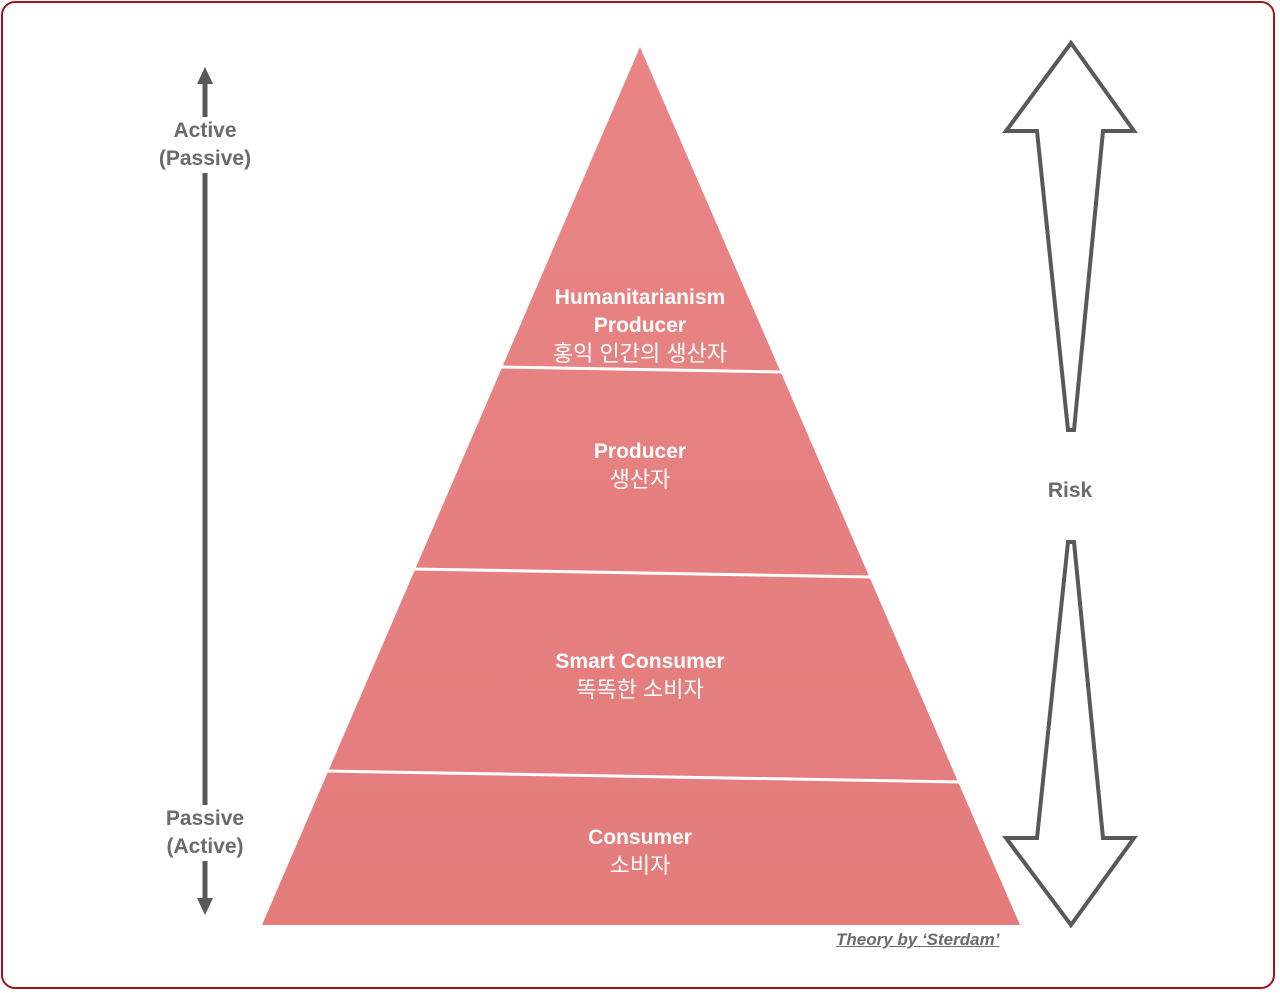 Image resolution: width=1280 pixels, height=993 pixels. What do you see at coordinates (1070, 491) in the screenshot?
I see `risk-label: Risk` at bounding box center [1070, 491].